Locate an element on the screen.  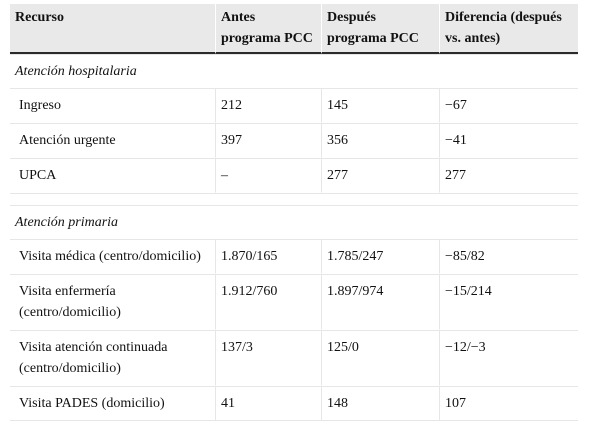
cell-antes: 1.912/760 is located at coordinates (268, 302).